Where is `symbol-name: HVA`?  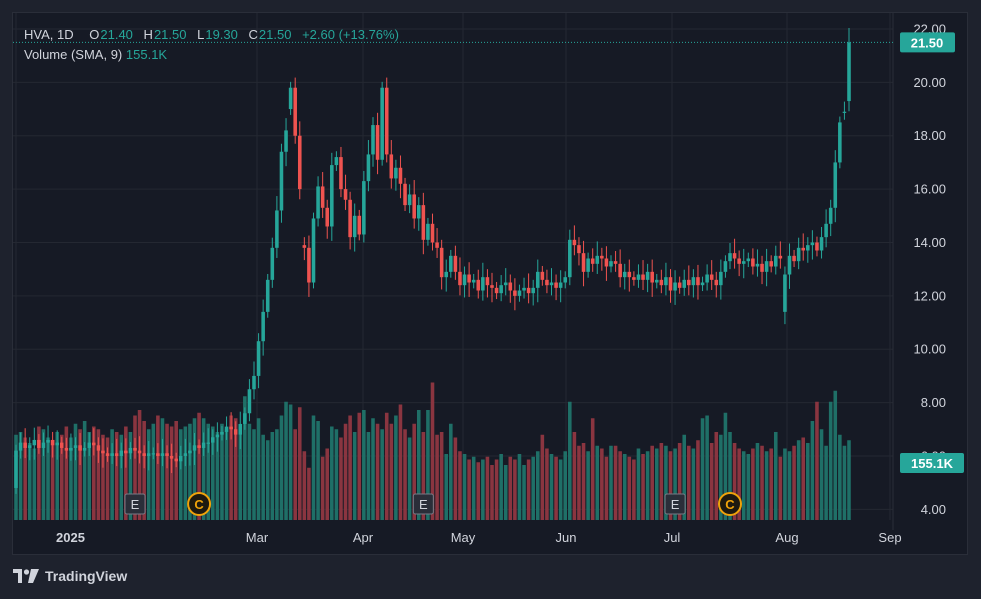 symbol-name: HVA is located at coordinates (37, 34).